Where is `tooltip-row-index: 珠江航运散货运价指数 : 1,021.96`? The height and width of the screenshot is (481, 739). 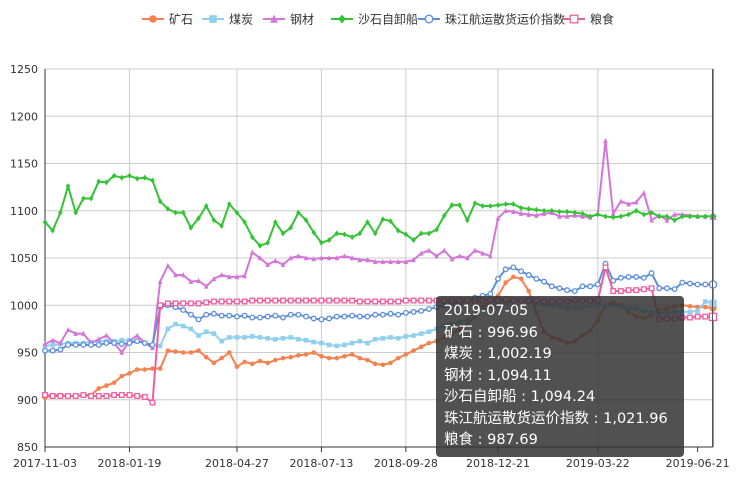 tooltip-row-index: 珠江航运散货运价指数 : 1,021.96 is located at coordinates (556, 418).